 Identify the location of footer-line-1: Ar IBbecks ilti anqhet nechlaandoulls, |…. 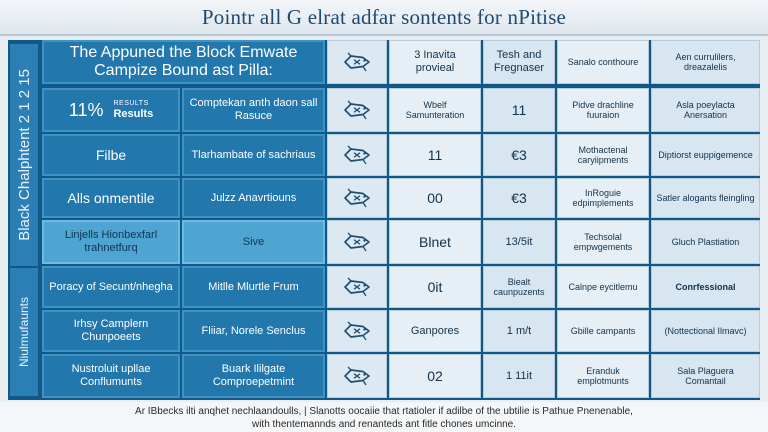
(384, 411).